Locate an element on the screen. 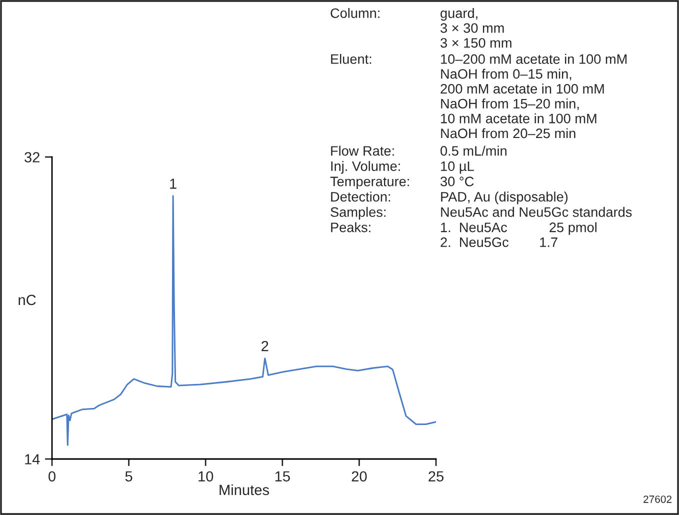 Image resolution: width=679 pixels, height=515 pixels. text: PAD, Au (disposable) is located at coordinates (504, 198).